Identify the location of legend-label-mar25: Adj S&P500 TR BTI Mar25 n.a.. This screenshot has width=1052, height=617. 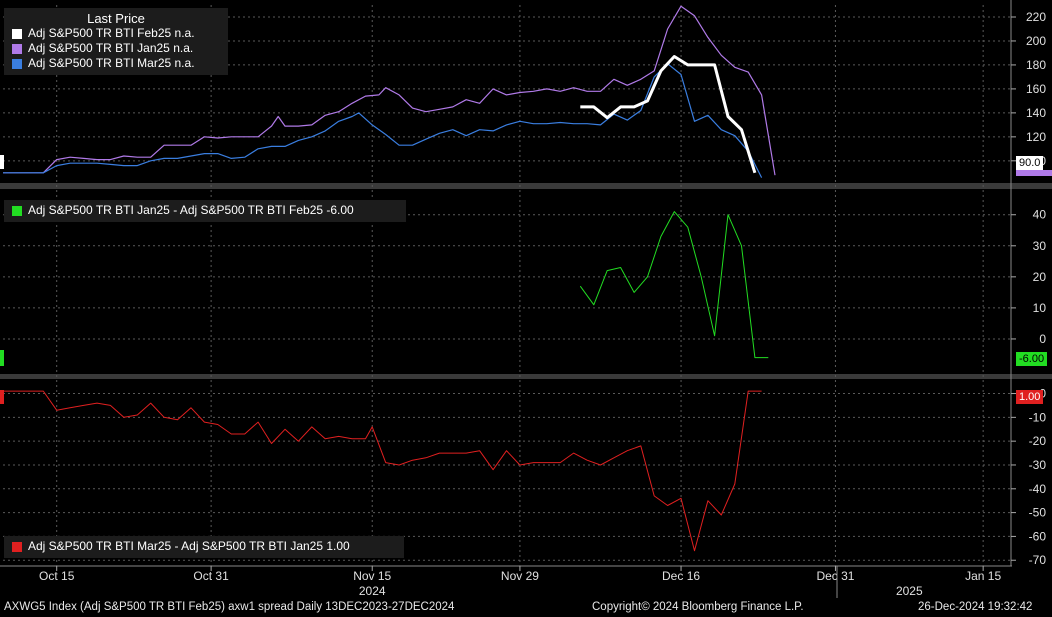
(111, 63).